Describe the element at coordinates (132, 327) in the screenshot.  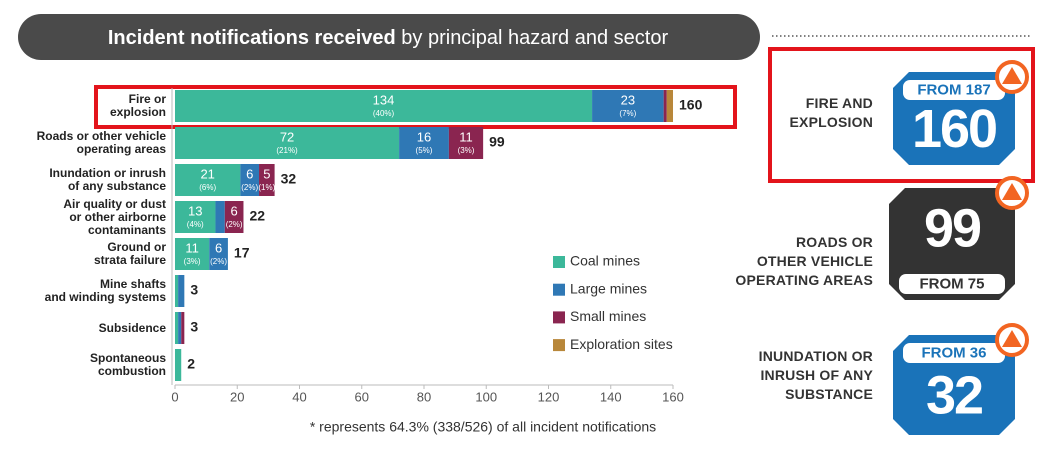
I see `category-label: Subsidence` at that location.